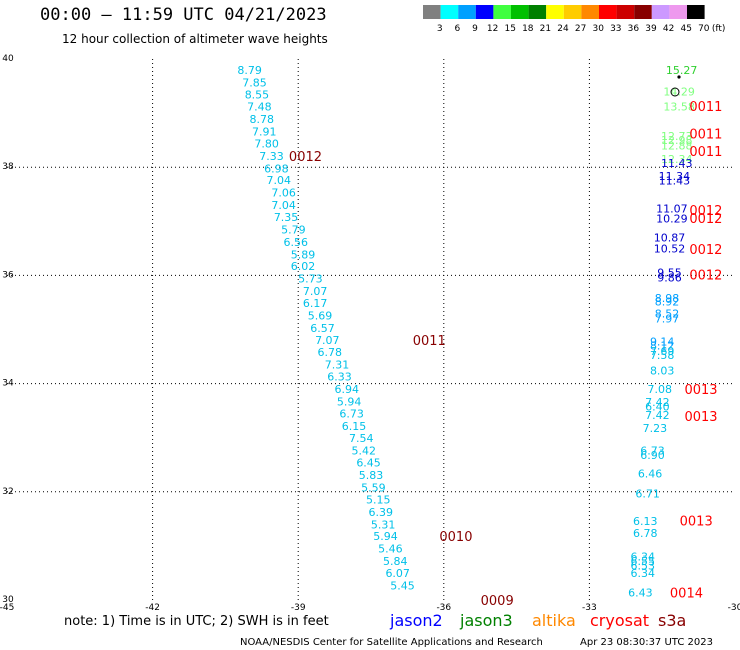 The image size is (740, 650). What do you see at coordinates (486, 620) in the screenshot?
I see `satellite-key-jason3: jason3` at bounding box center [486, 620].